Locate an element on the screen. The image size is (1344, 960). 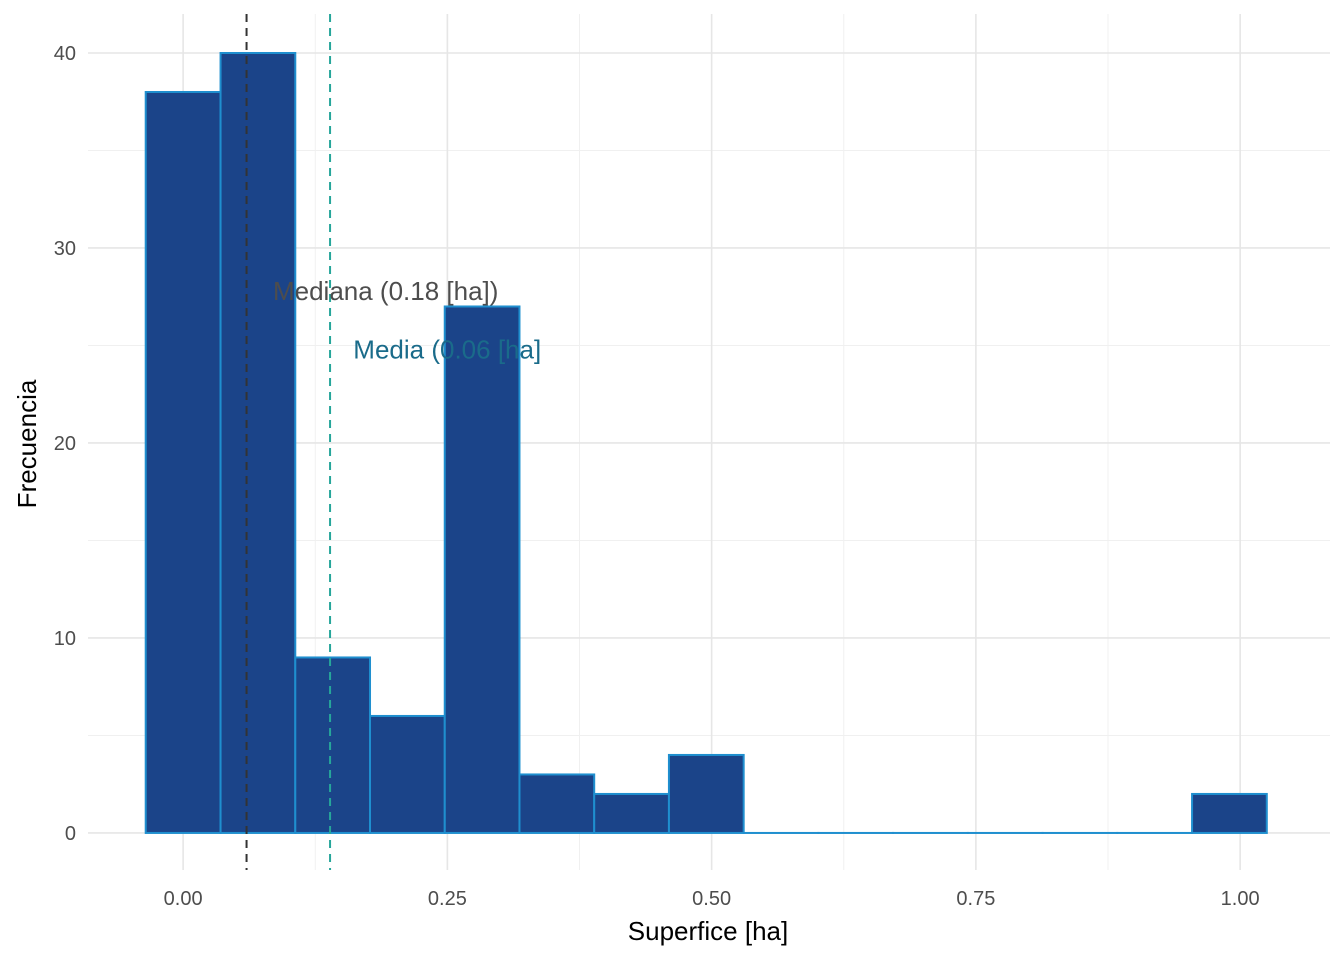
annotations-layer: Mediana (0.18 [ha]) Media (0.06 [ha] is located at coordinates (407, 320).